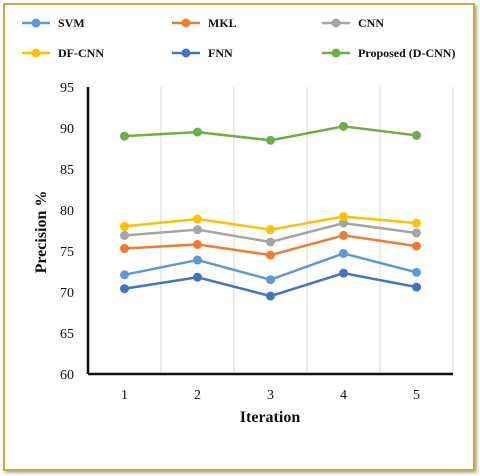 The height and width of the screenshot is (476, 480). I want to click on series-fnn, so click(270, 284).